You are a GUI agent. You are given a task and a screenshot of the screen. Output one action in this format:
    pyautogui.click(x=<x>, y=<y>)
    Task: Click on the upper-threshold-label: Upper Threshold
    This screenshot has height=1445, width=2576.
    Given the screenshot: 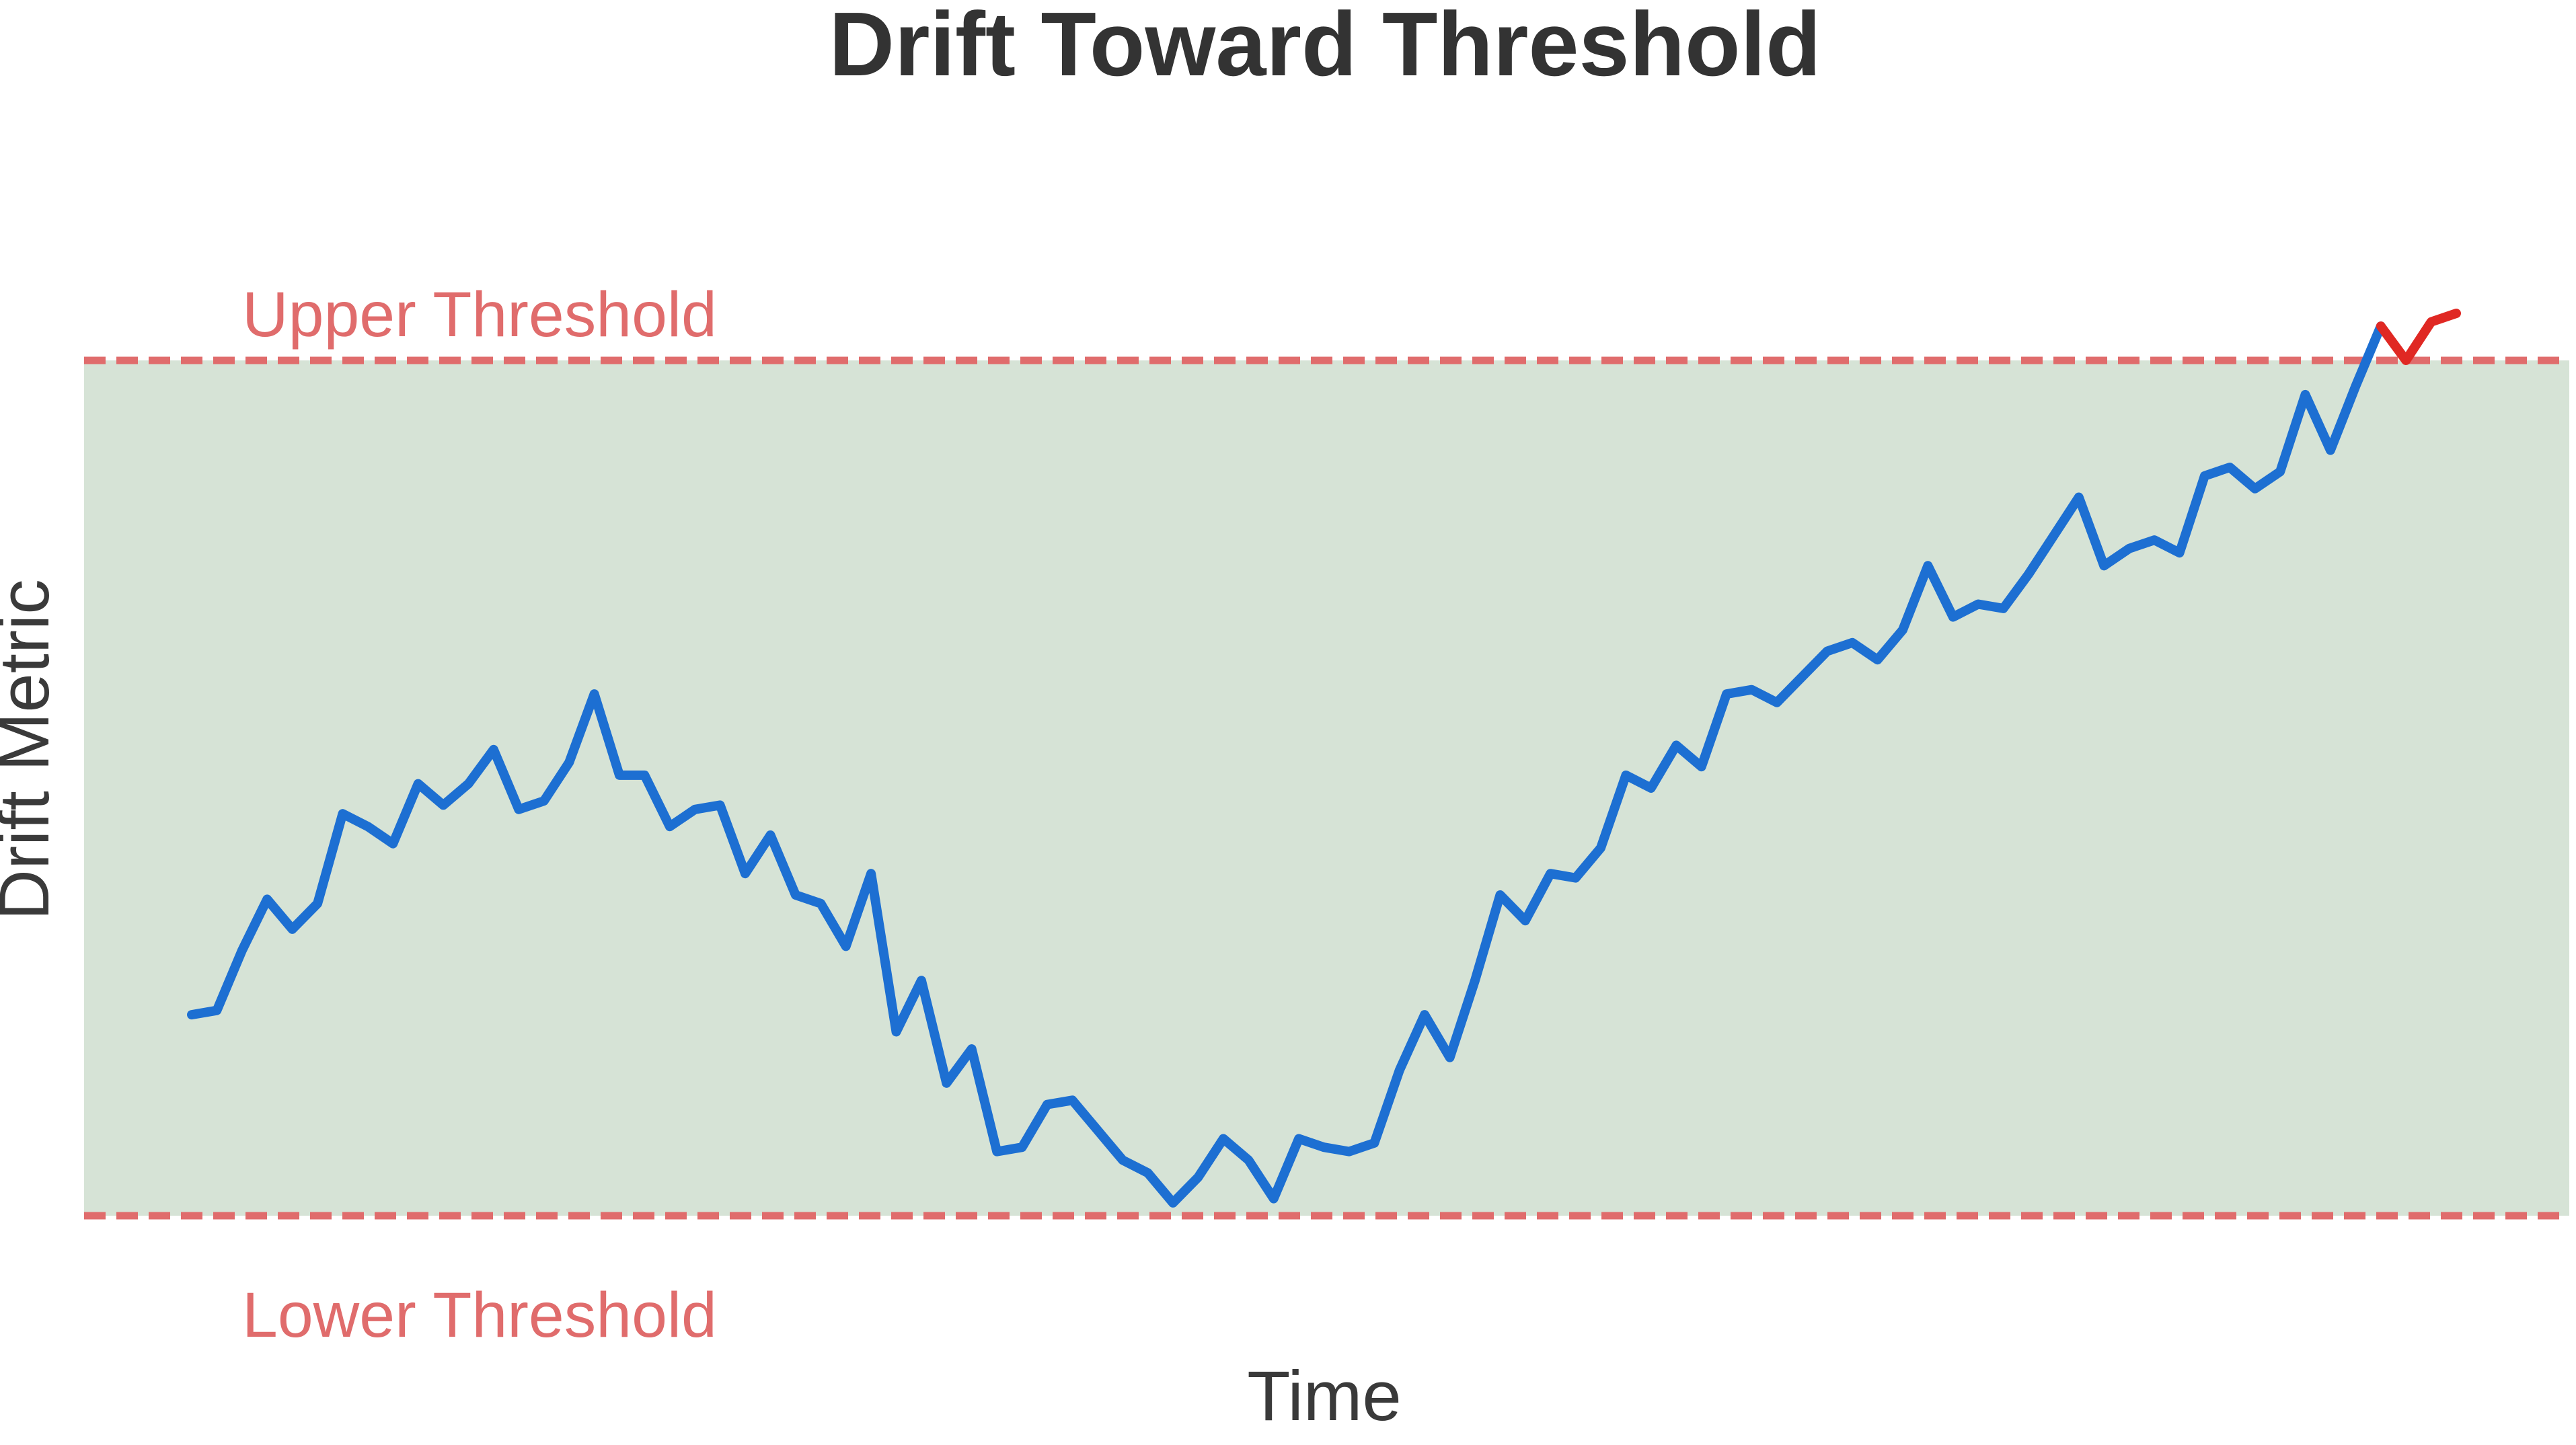 What is the action you would take?
    pyautogui.click(x=479, y=314)
    